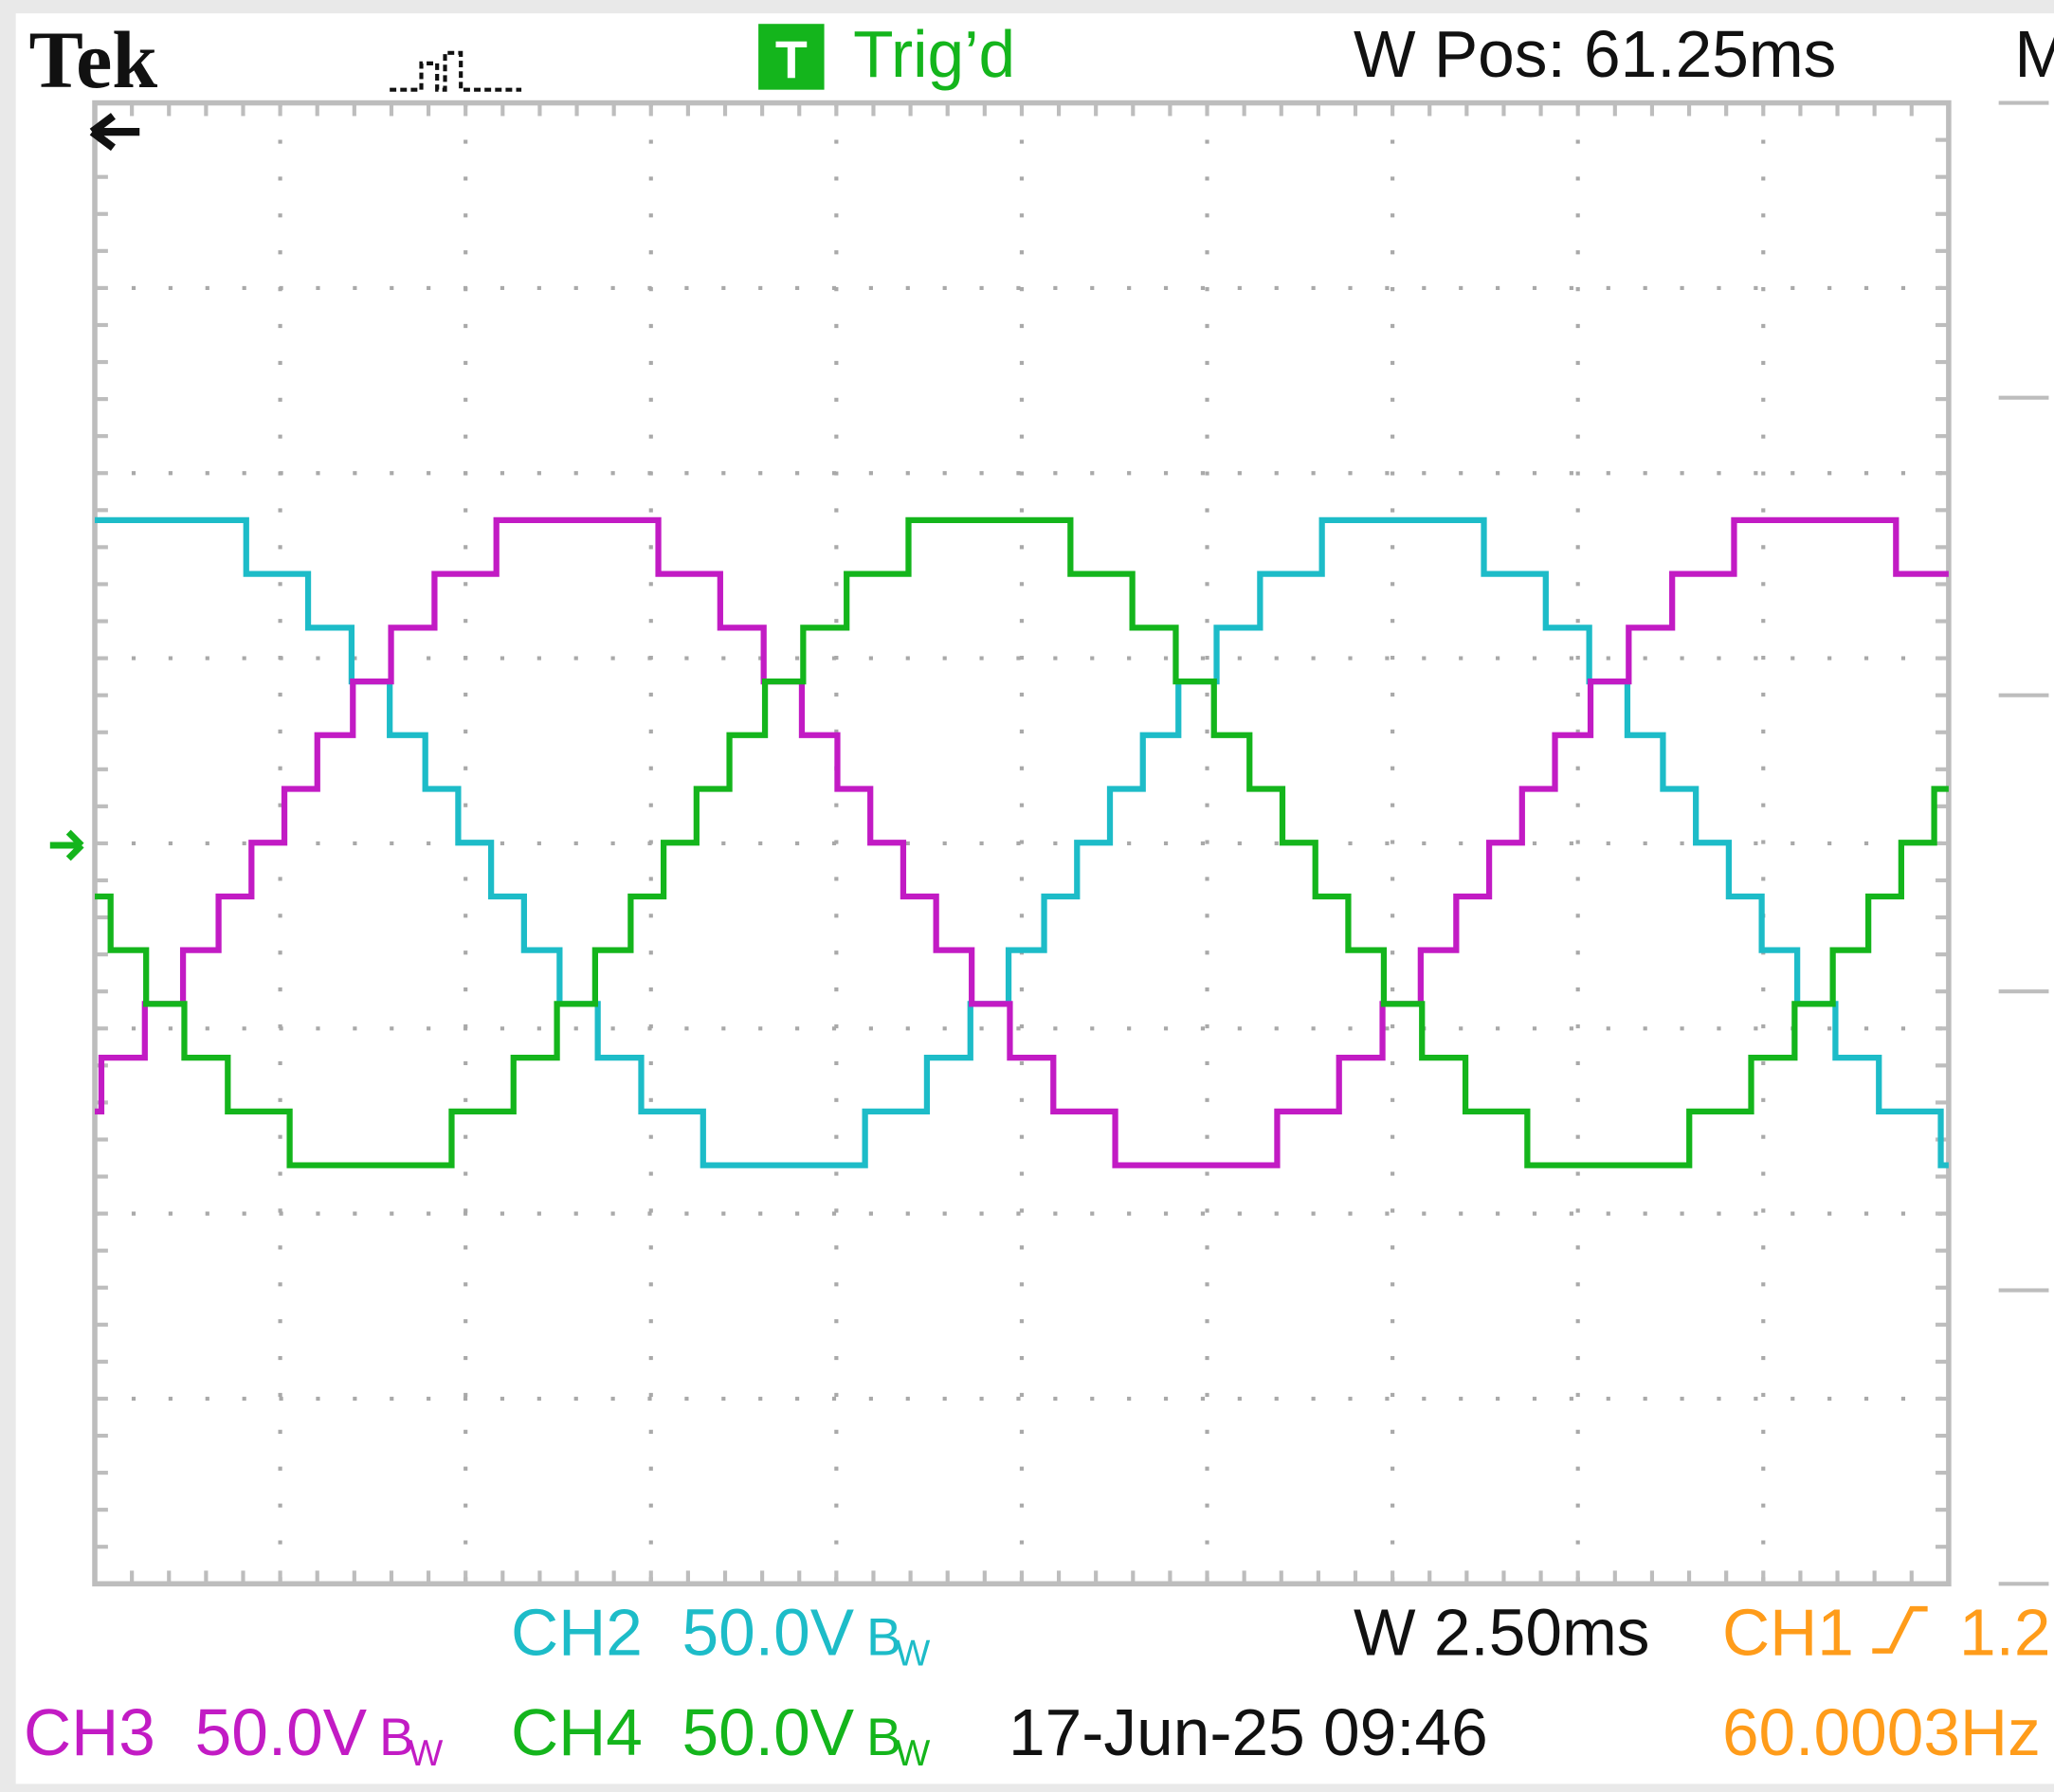 Image resolution: width=2054 pixels, height=1792 pixels. I want to click on ch4-bandwidth: B, so click(884, 1737).